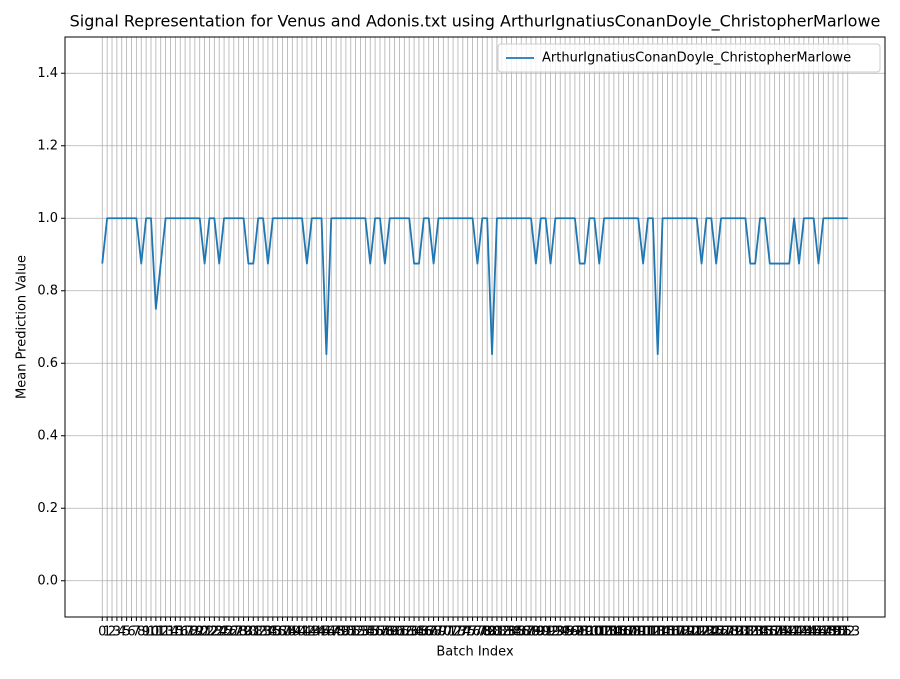 The width and height of the screenshot is (900, 679). What do you see at coordinates (721, 632) in the screenshot?
I see `x-tick-label: 127` at bounding box center [721, 632].